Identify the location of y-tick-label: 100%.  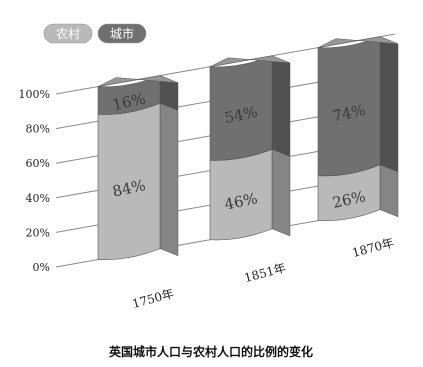
(34, 94).